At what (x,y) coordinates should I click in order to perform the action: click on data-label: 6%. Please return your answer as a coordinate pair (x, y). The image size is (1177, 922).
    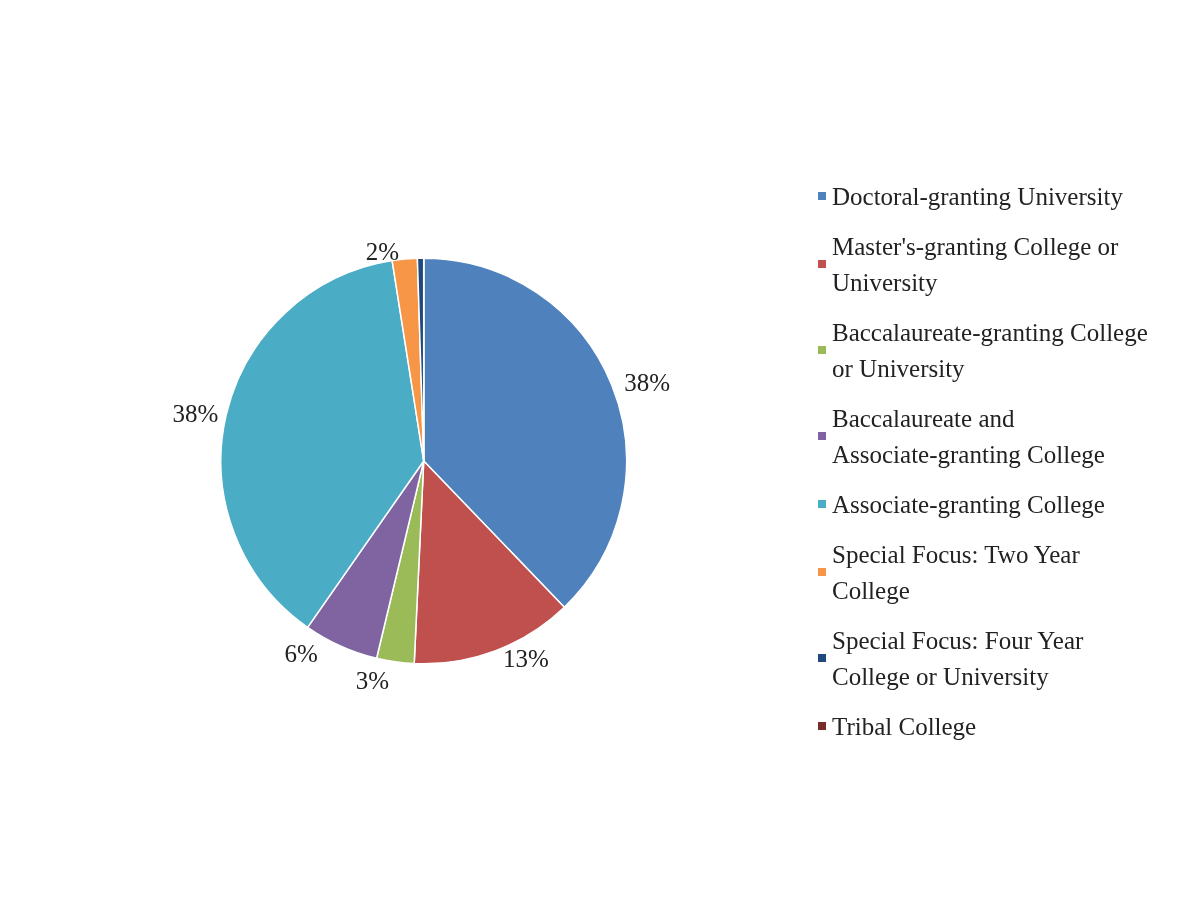
    Looking at the image, I should click on (301, 653).